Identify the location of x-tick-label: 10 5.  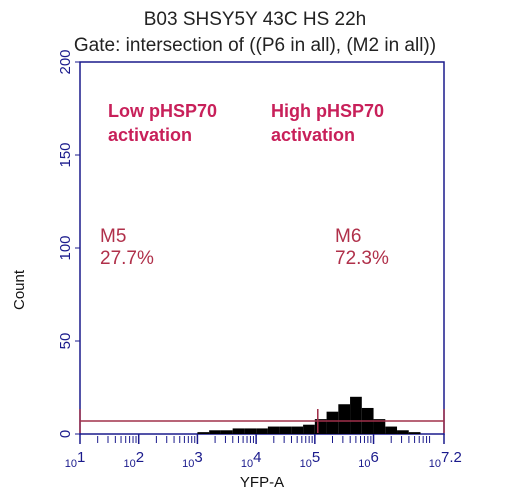
(310, 459).